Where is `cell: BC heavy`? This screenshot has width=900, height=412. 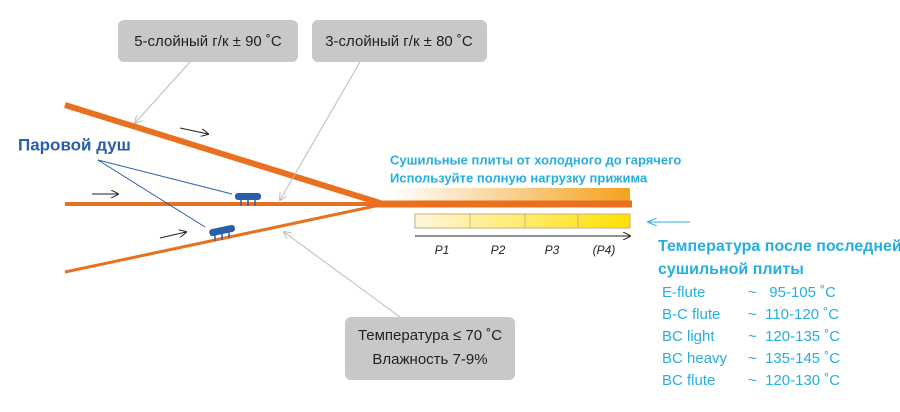 cell: BC heavy is located at coordinates (695, 358).